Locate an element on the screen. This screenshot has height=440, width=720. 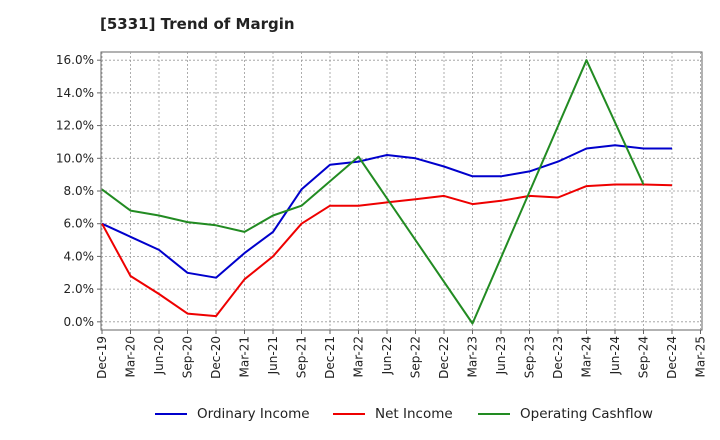
x-tick-label: Jun-21 is located at coordinates (273, 355).